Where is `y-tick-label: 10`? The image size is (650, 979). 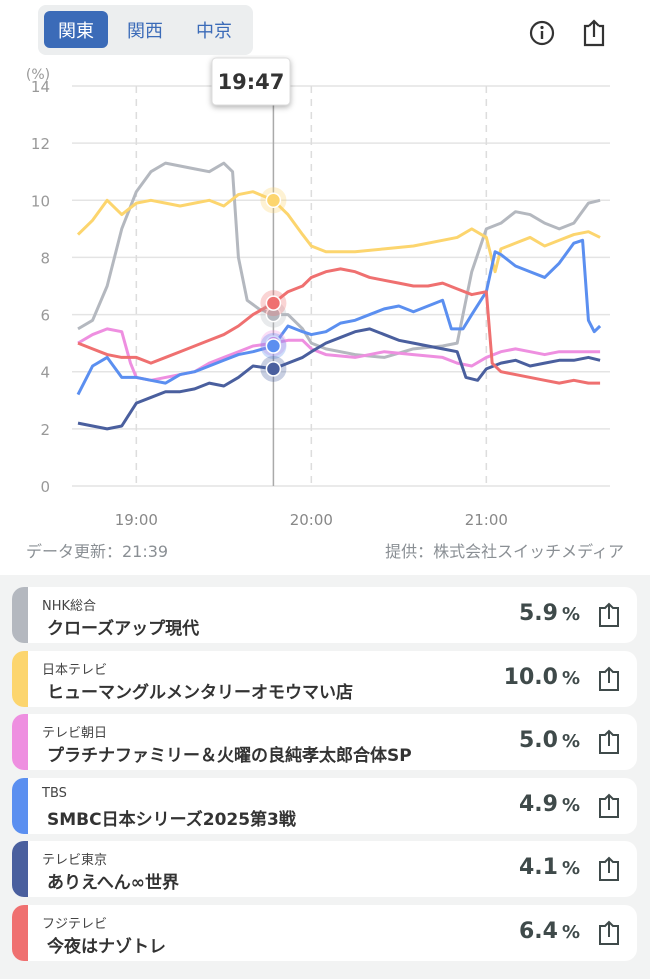
y-tick-label: 10 is located at coordinates (40, 201).